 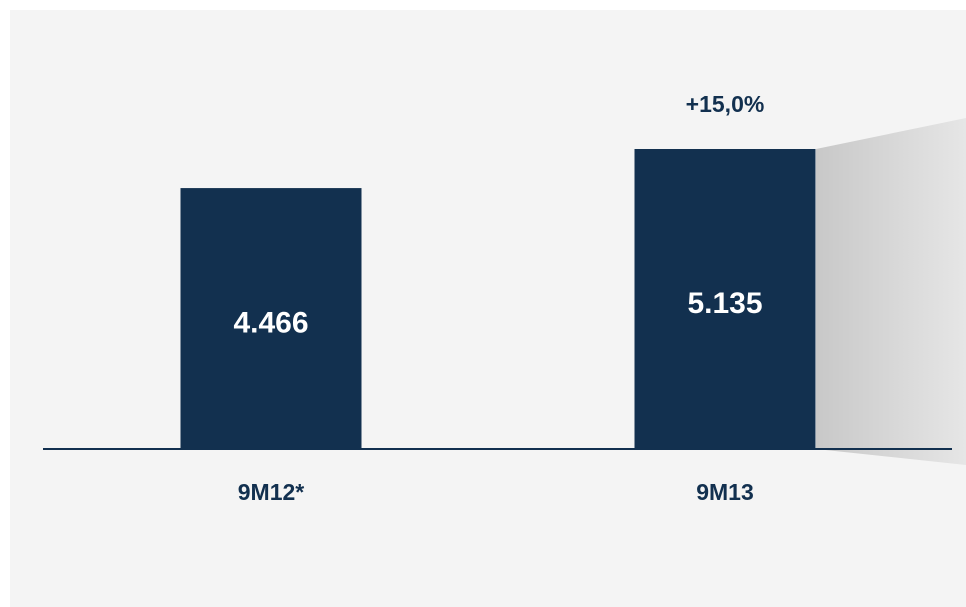 I want to click on x-tick-label: 9M12*, so click(x=271, y=492).